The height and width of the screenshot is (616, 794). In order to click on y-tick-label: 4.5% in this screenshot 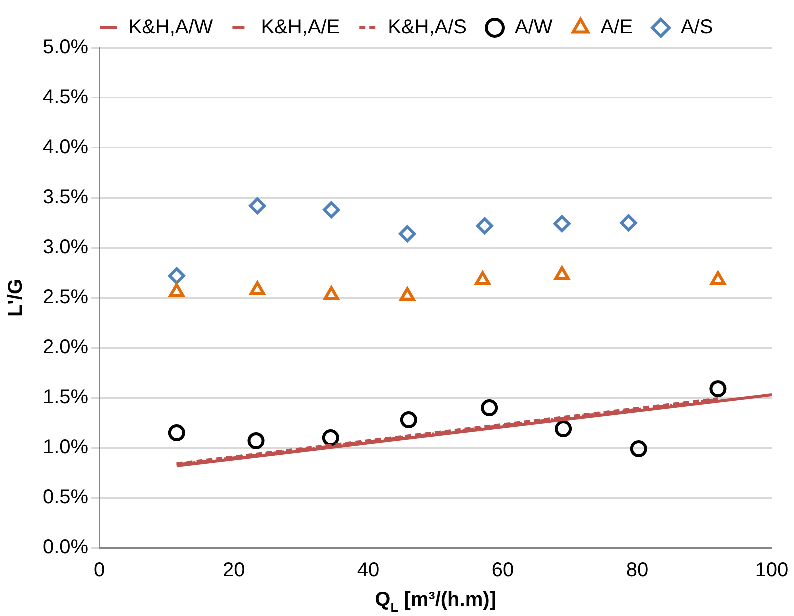, I will do `click(65, 97)`.